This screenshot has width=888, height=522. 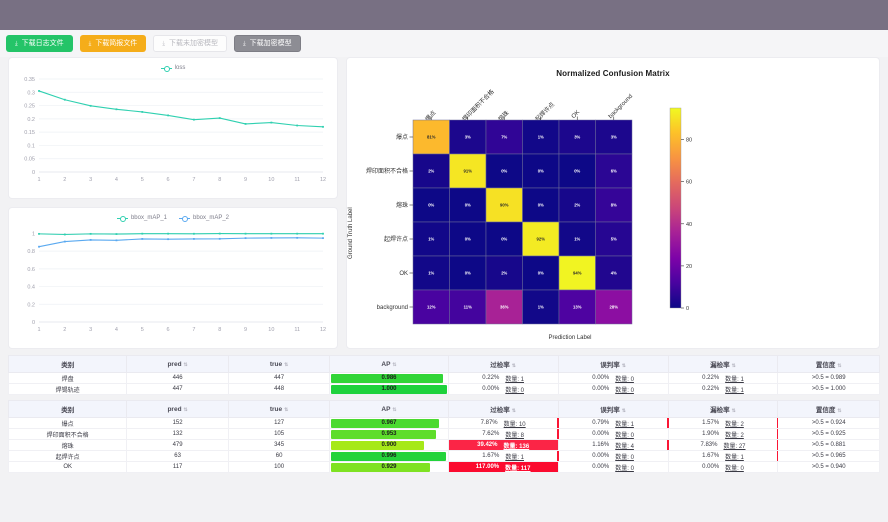 What do you see at coordinates (172, 68) in the screenshot?
I see `legend-item-loss: loss` at bounding box center [172, 68].